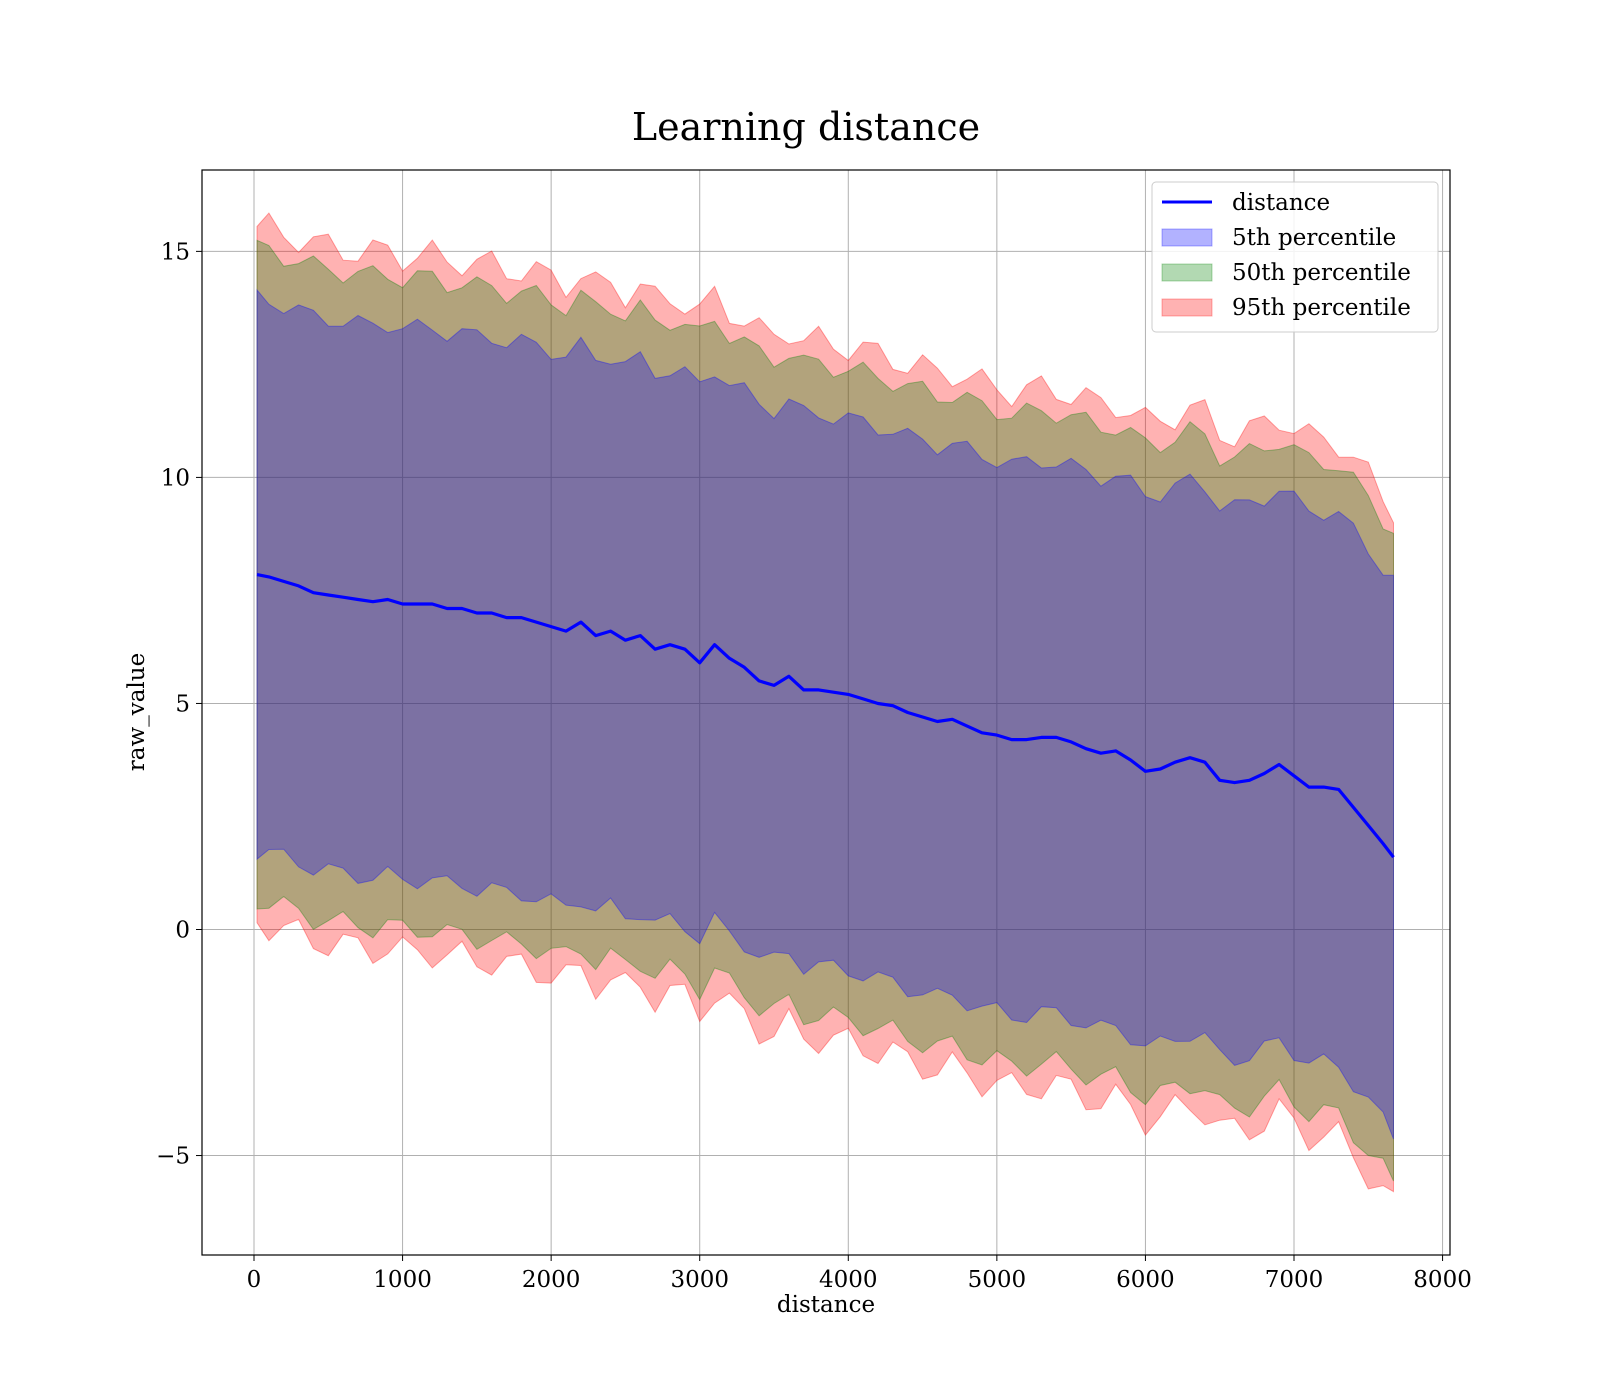  What do you see at coordinates (997, 1280) in the screenshot?
I see `x-tick-label: 5000` at bounding box center [997, 1280].